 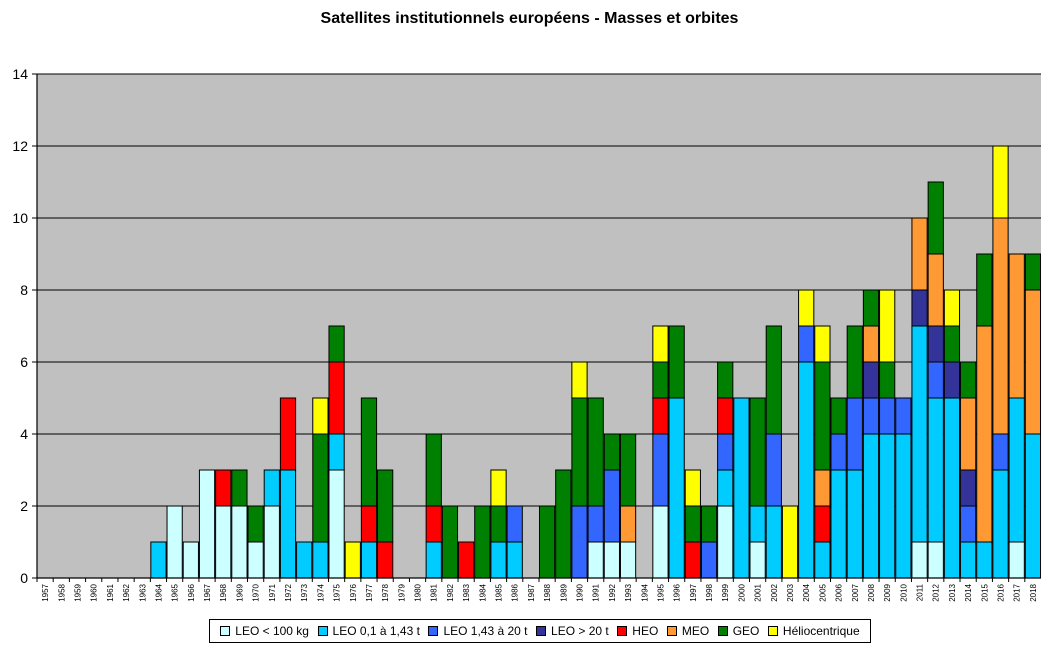 I want to click on x-tick-label: 1996, so click(x=677, y=592).